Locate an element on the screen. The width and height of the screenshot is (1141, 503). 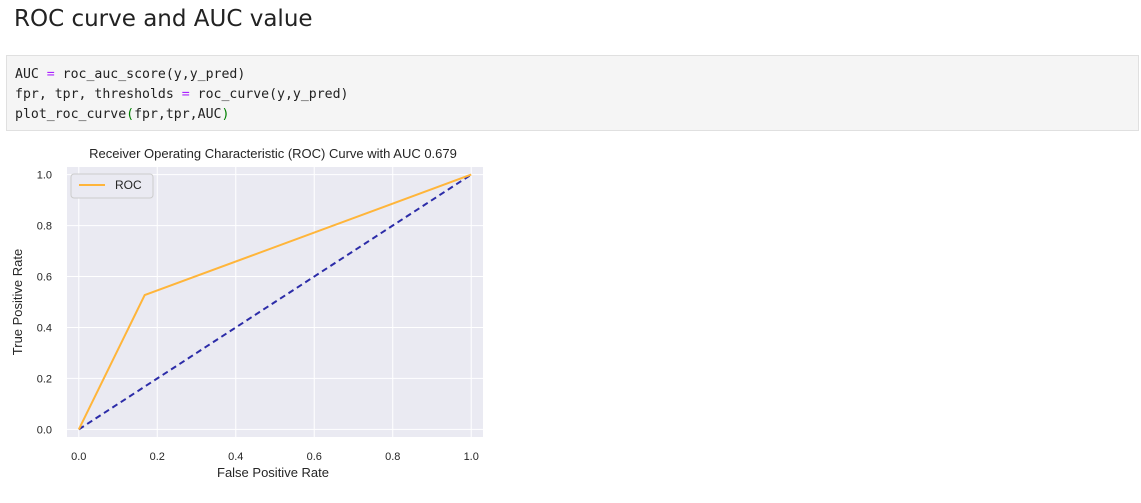
y-tick-label: 0.2 is located at coordinates (44, 379).